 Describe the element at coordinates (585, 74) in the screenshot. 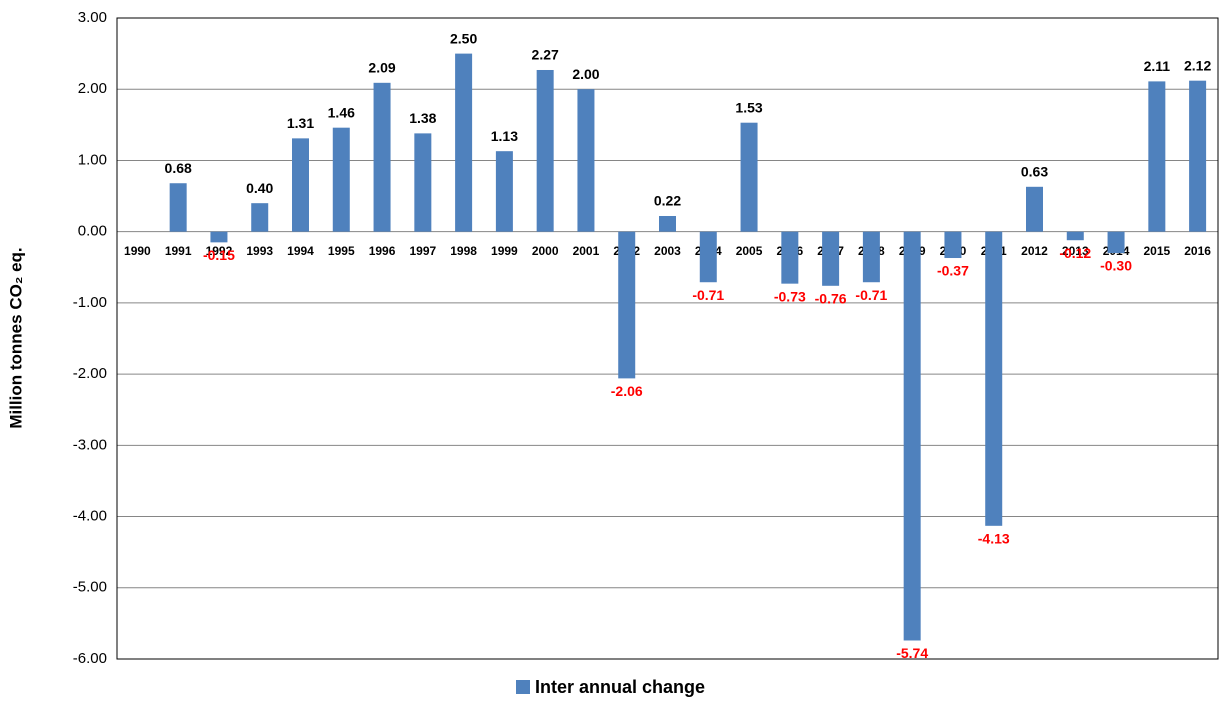

I see `data-label: 2.00` at that location.